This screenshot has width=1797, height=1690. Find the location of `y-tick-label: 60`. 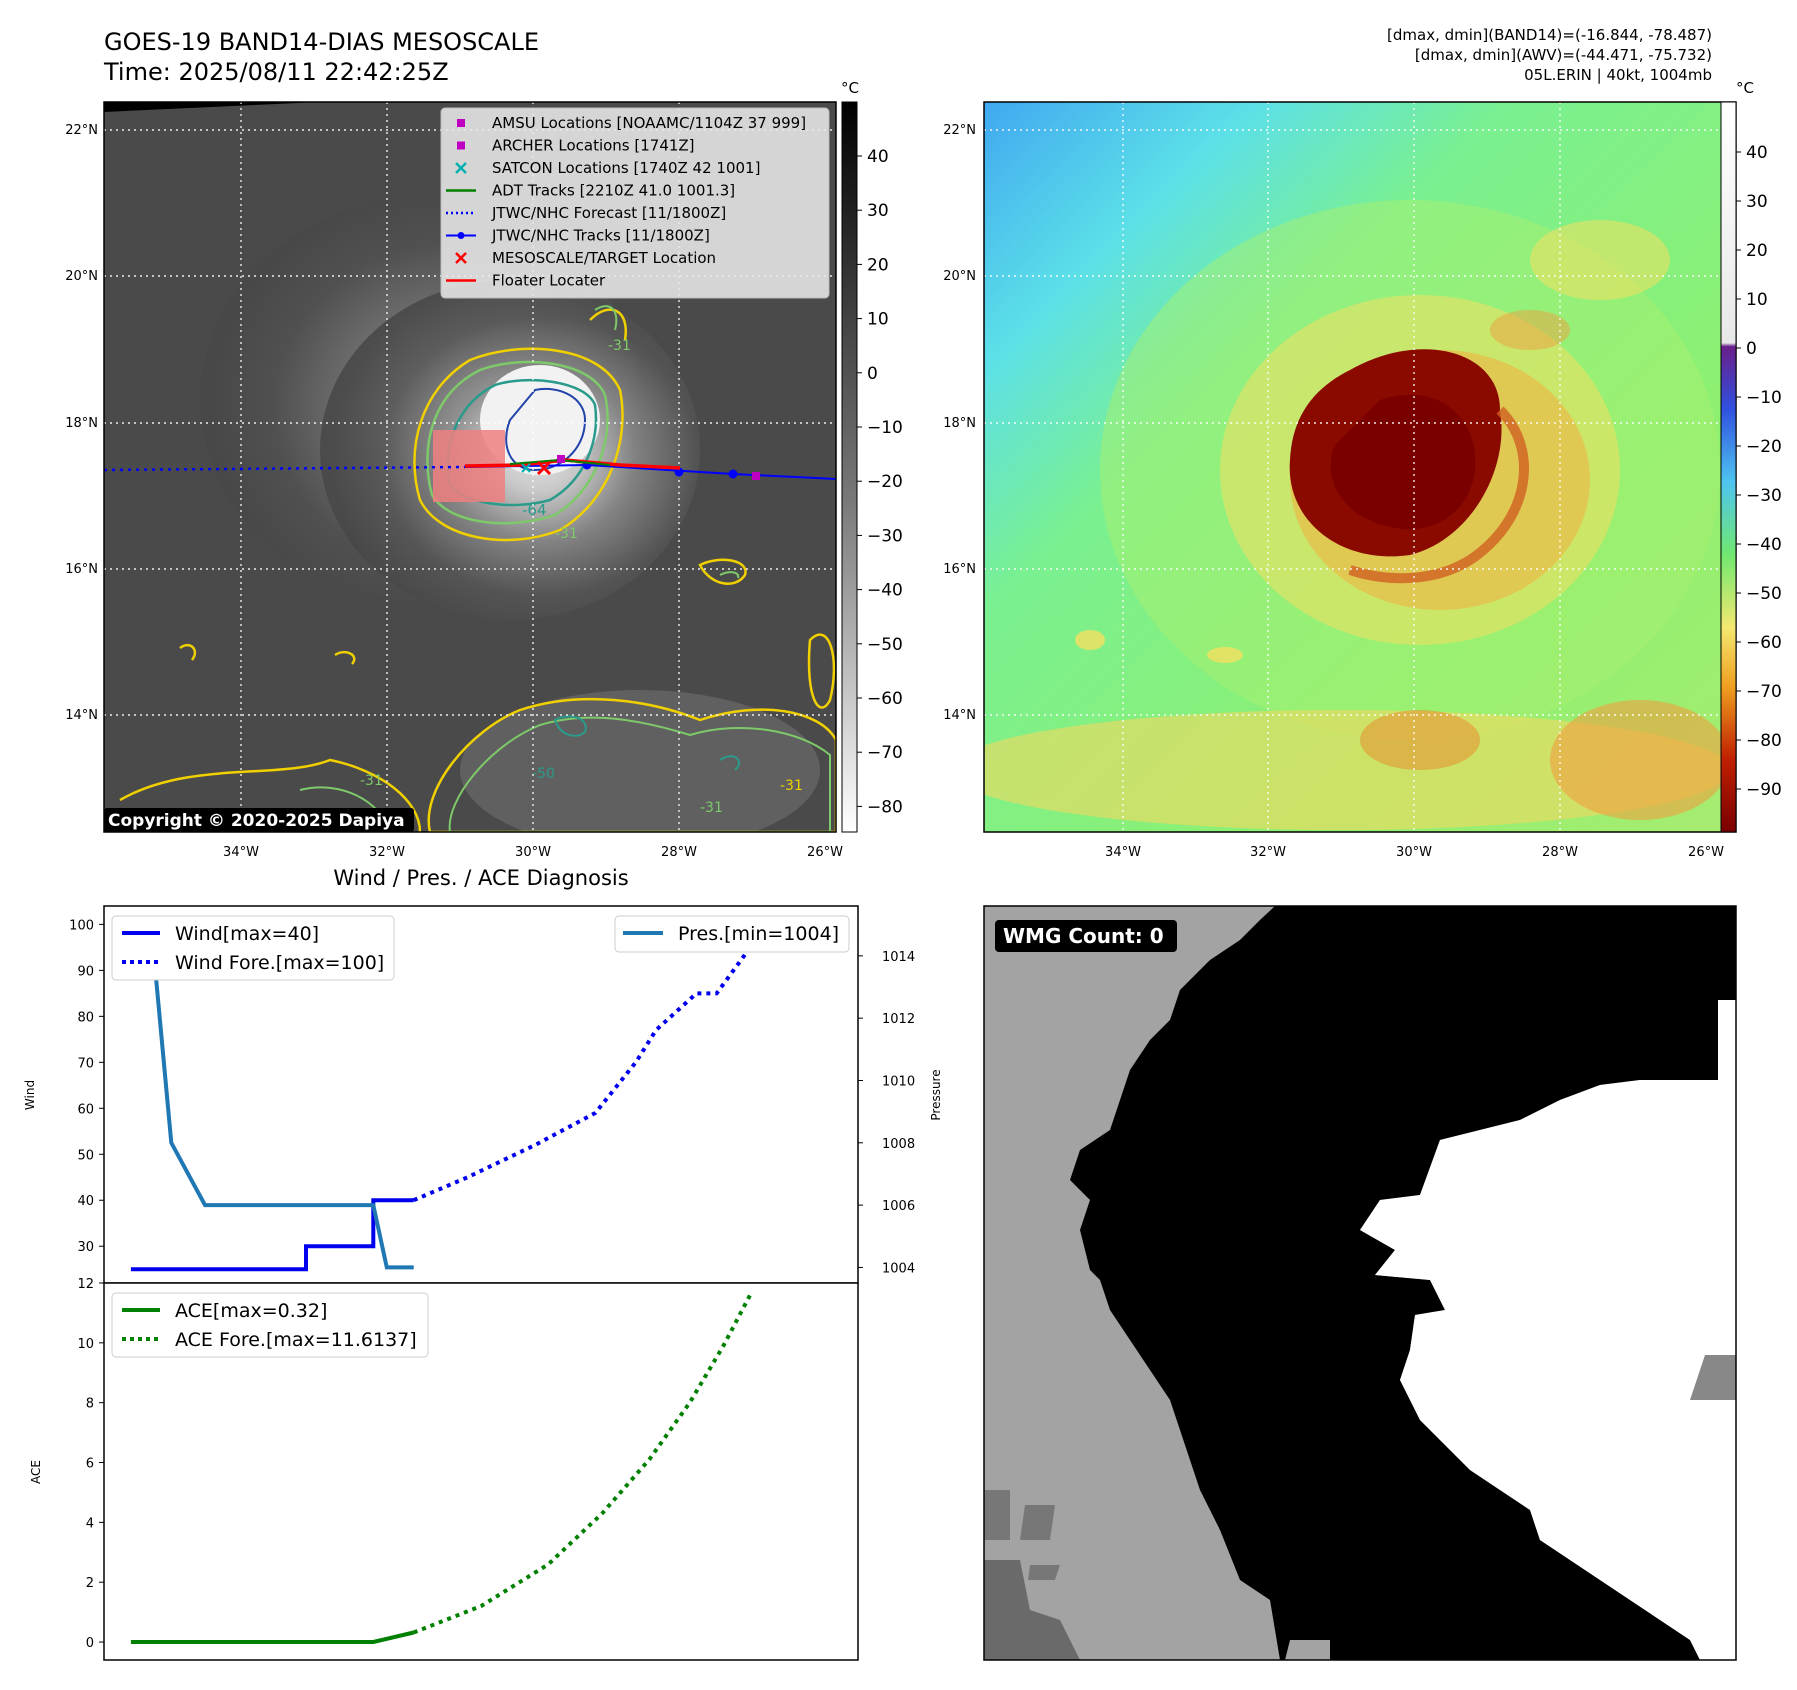

y-tick-label: 60 is located at coordinates (85, 1109).